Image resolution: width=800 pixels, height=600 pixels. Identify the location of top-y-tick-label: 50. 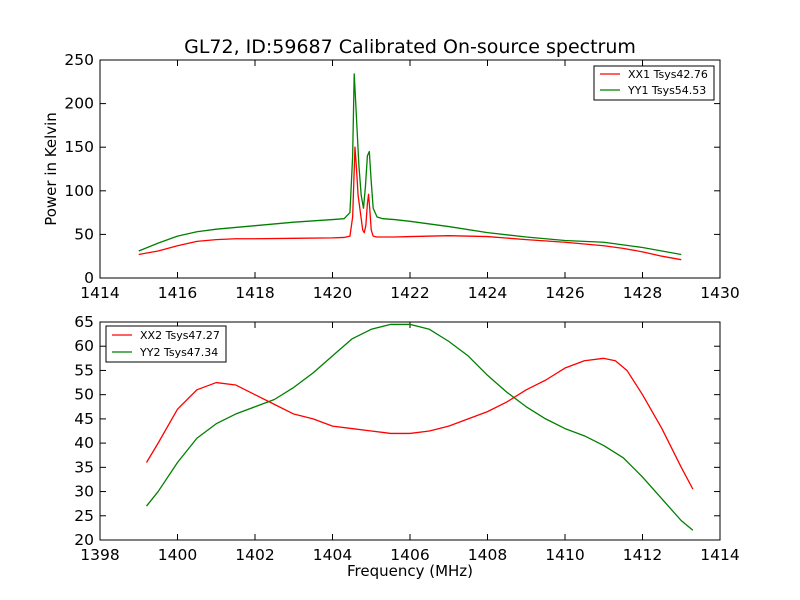
(84, 234).